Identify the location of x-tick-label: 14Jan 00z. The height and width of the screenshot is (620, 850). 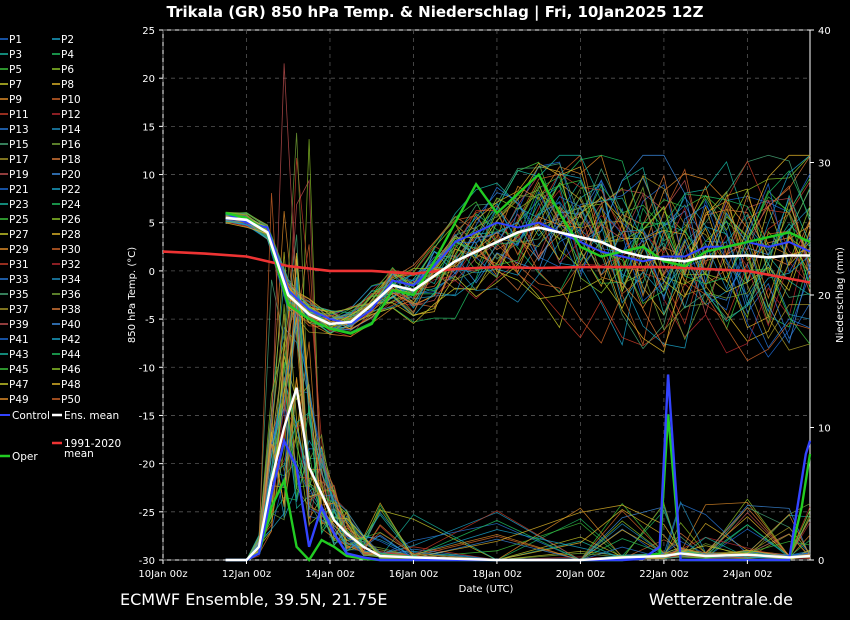
(329, 574).